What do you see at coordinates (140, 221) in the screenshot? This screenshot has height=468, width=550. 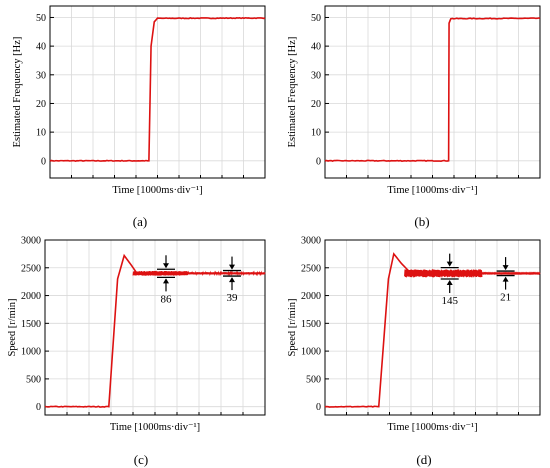 I see `panel-caption: (a)` at bounding box center [140, 221].